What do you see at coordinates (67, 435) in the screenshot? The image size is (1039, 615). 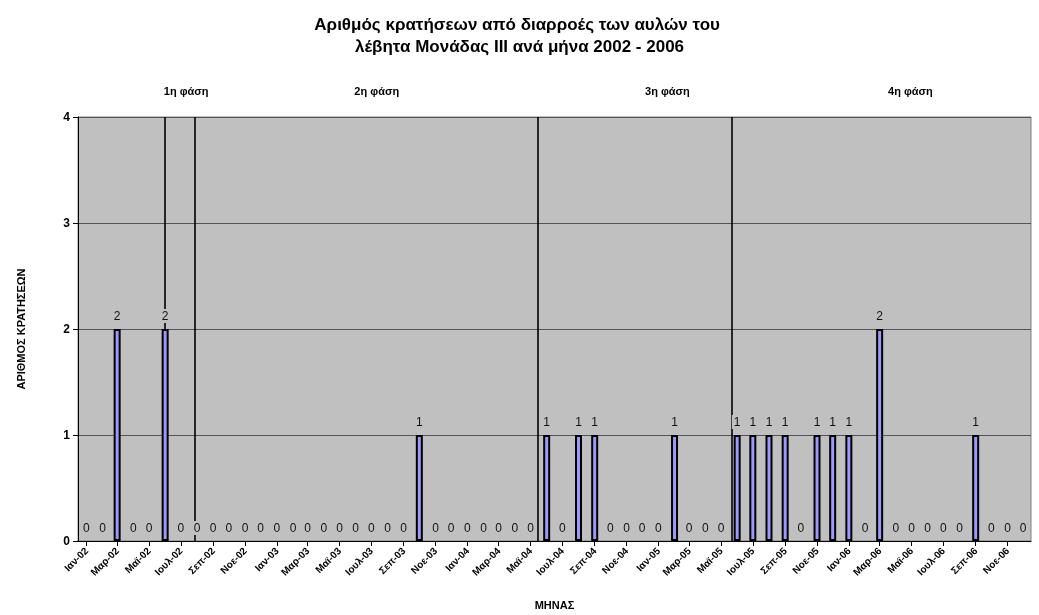 I see `y-tick-label: 1` at bounding box center [67, 435].